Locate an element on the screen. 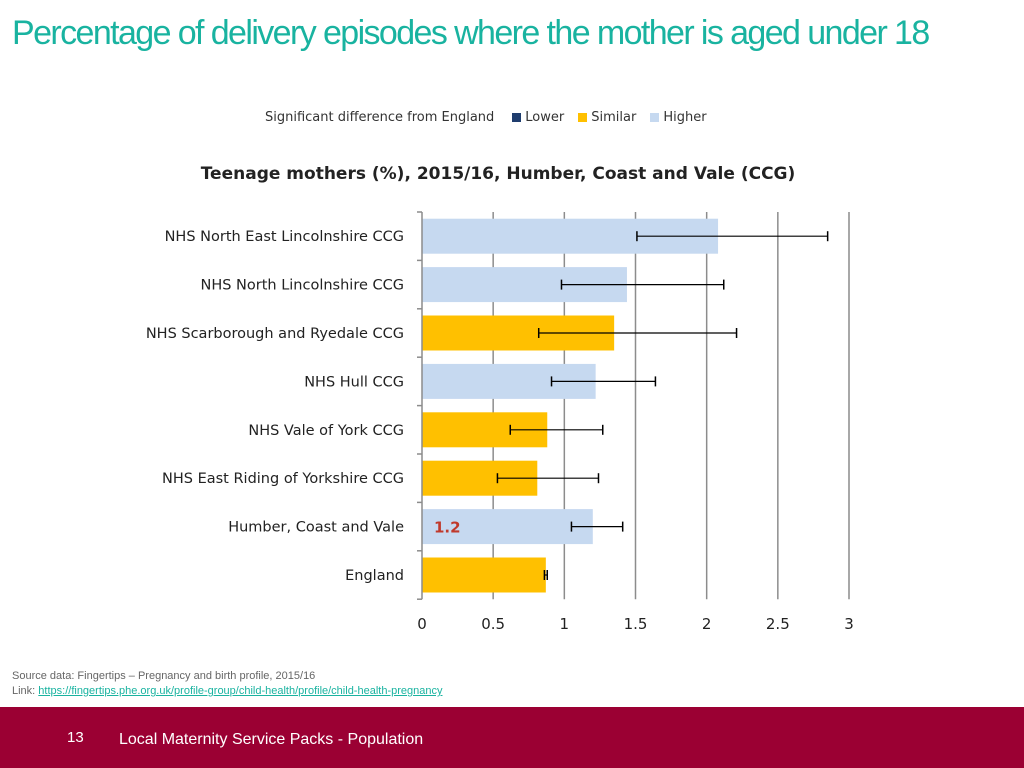 This screenshot has height=768, width=1024. x-tick-label: 2 is located at coordinates (707, 624).